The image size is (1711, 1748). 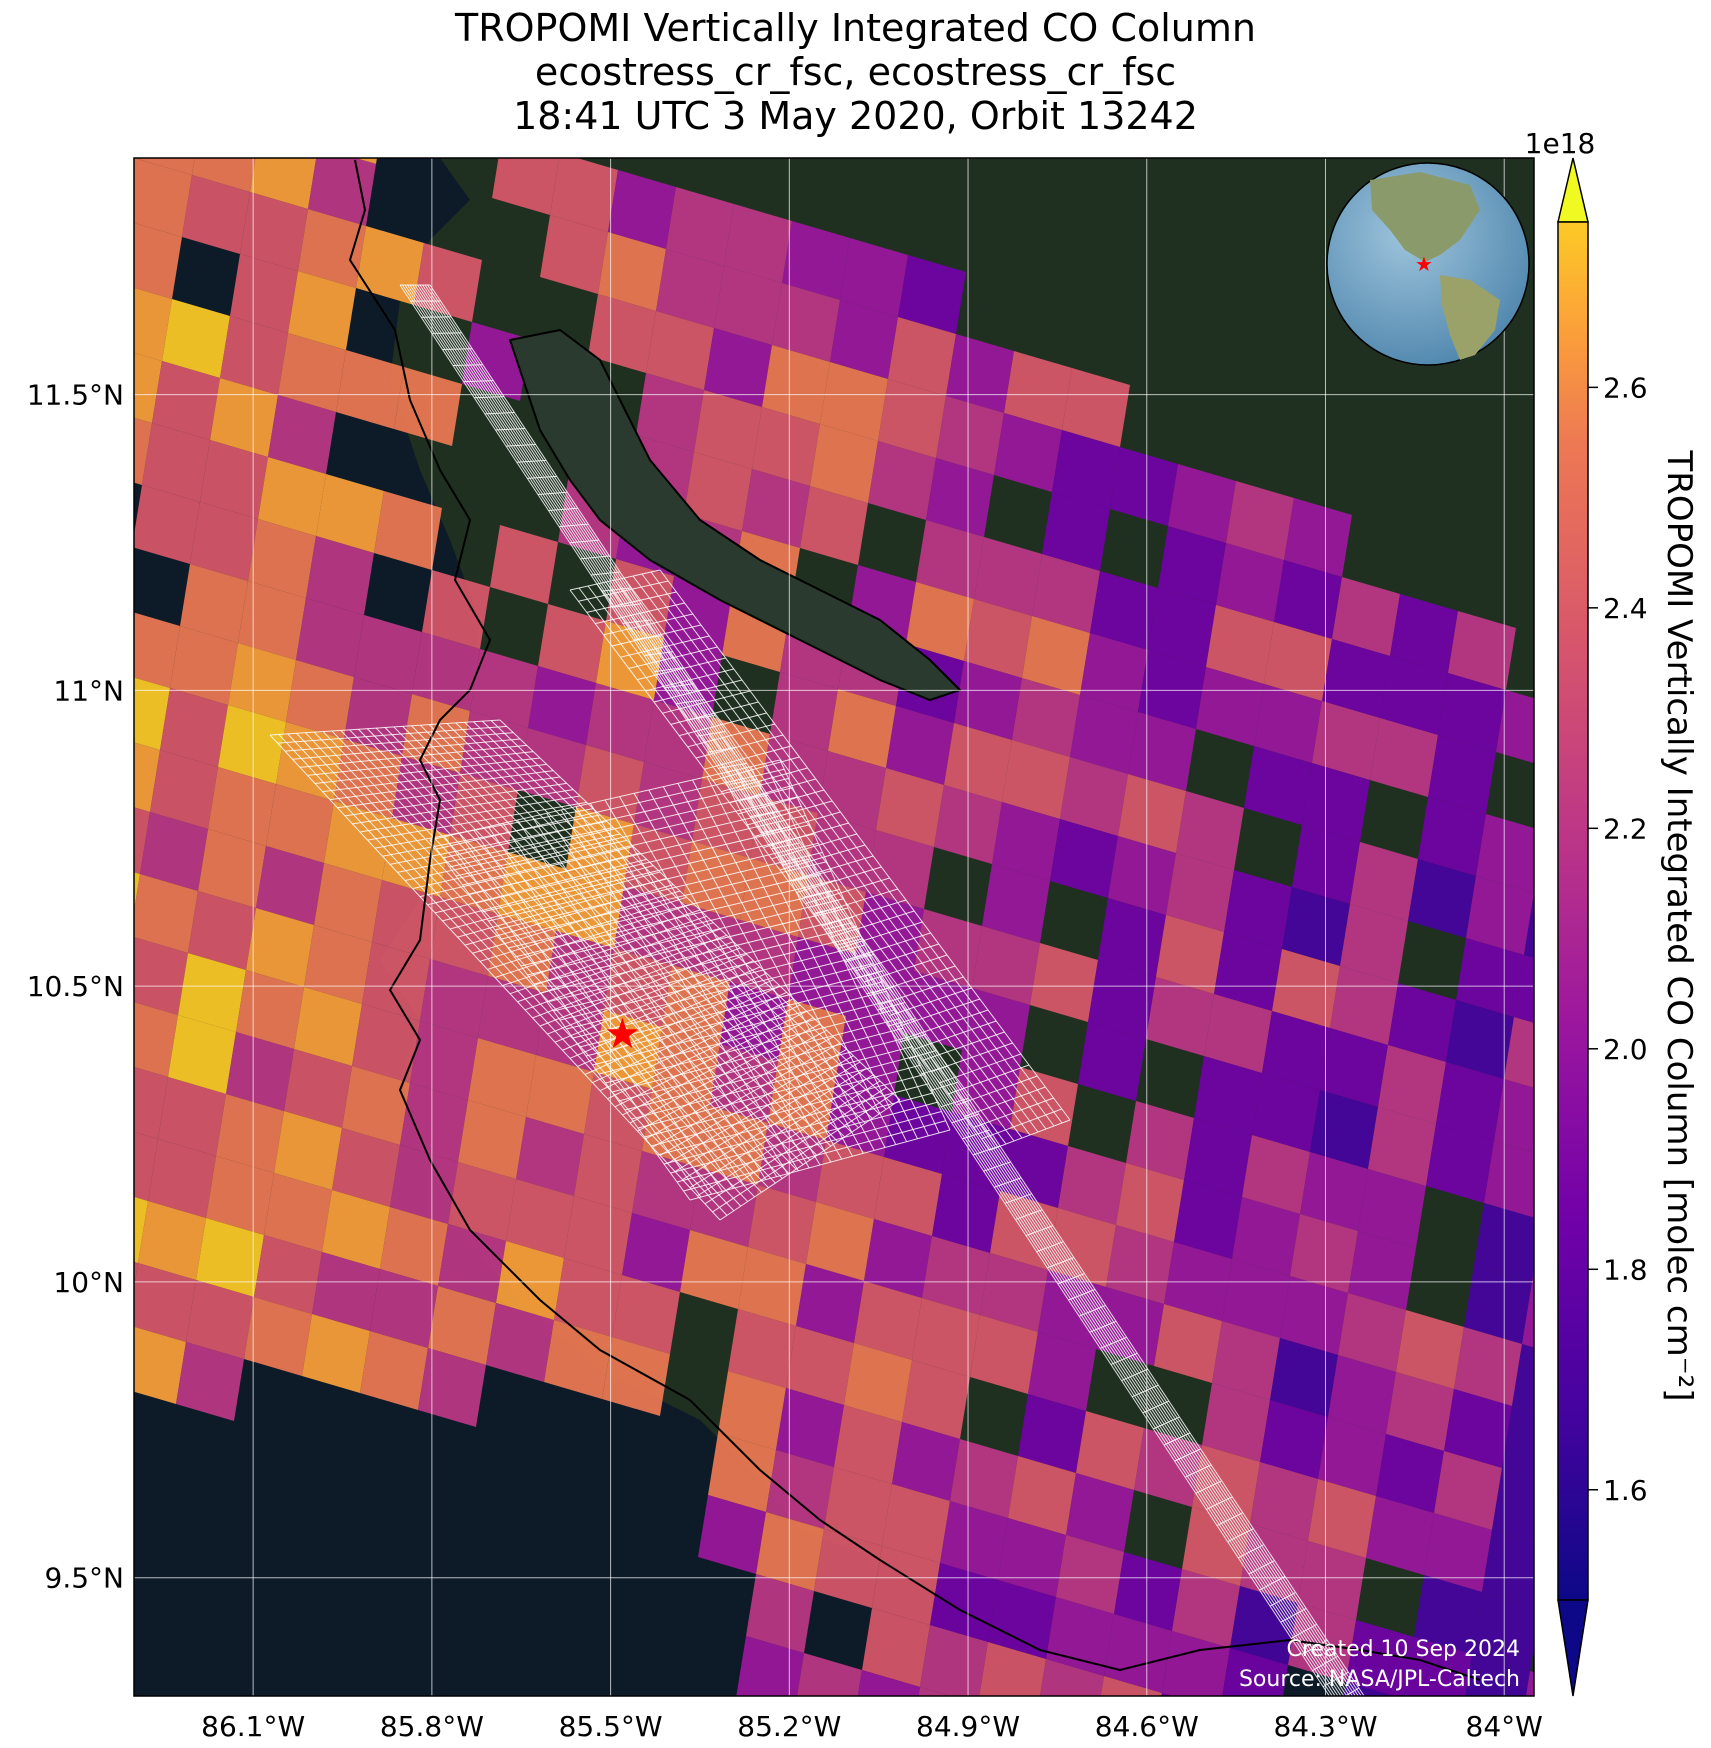 What do you see at coordinates (1625, 1049) in the screenshot?
I see `colorbar-tick-label: 2.0` at bounding box center [1625, 1049].